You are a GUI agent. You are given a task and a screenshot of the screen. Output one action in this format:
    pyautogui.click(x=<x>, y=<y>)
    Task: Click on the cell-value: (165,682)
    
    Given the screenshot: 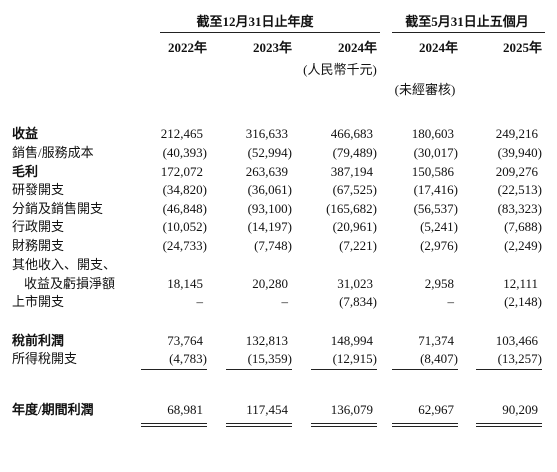 What is the action you would take?
    pyautogui.click(x=351, y=208)
    